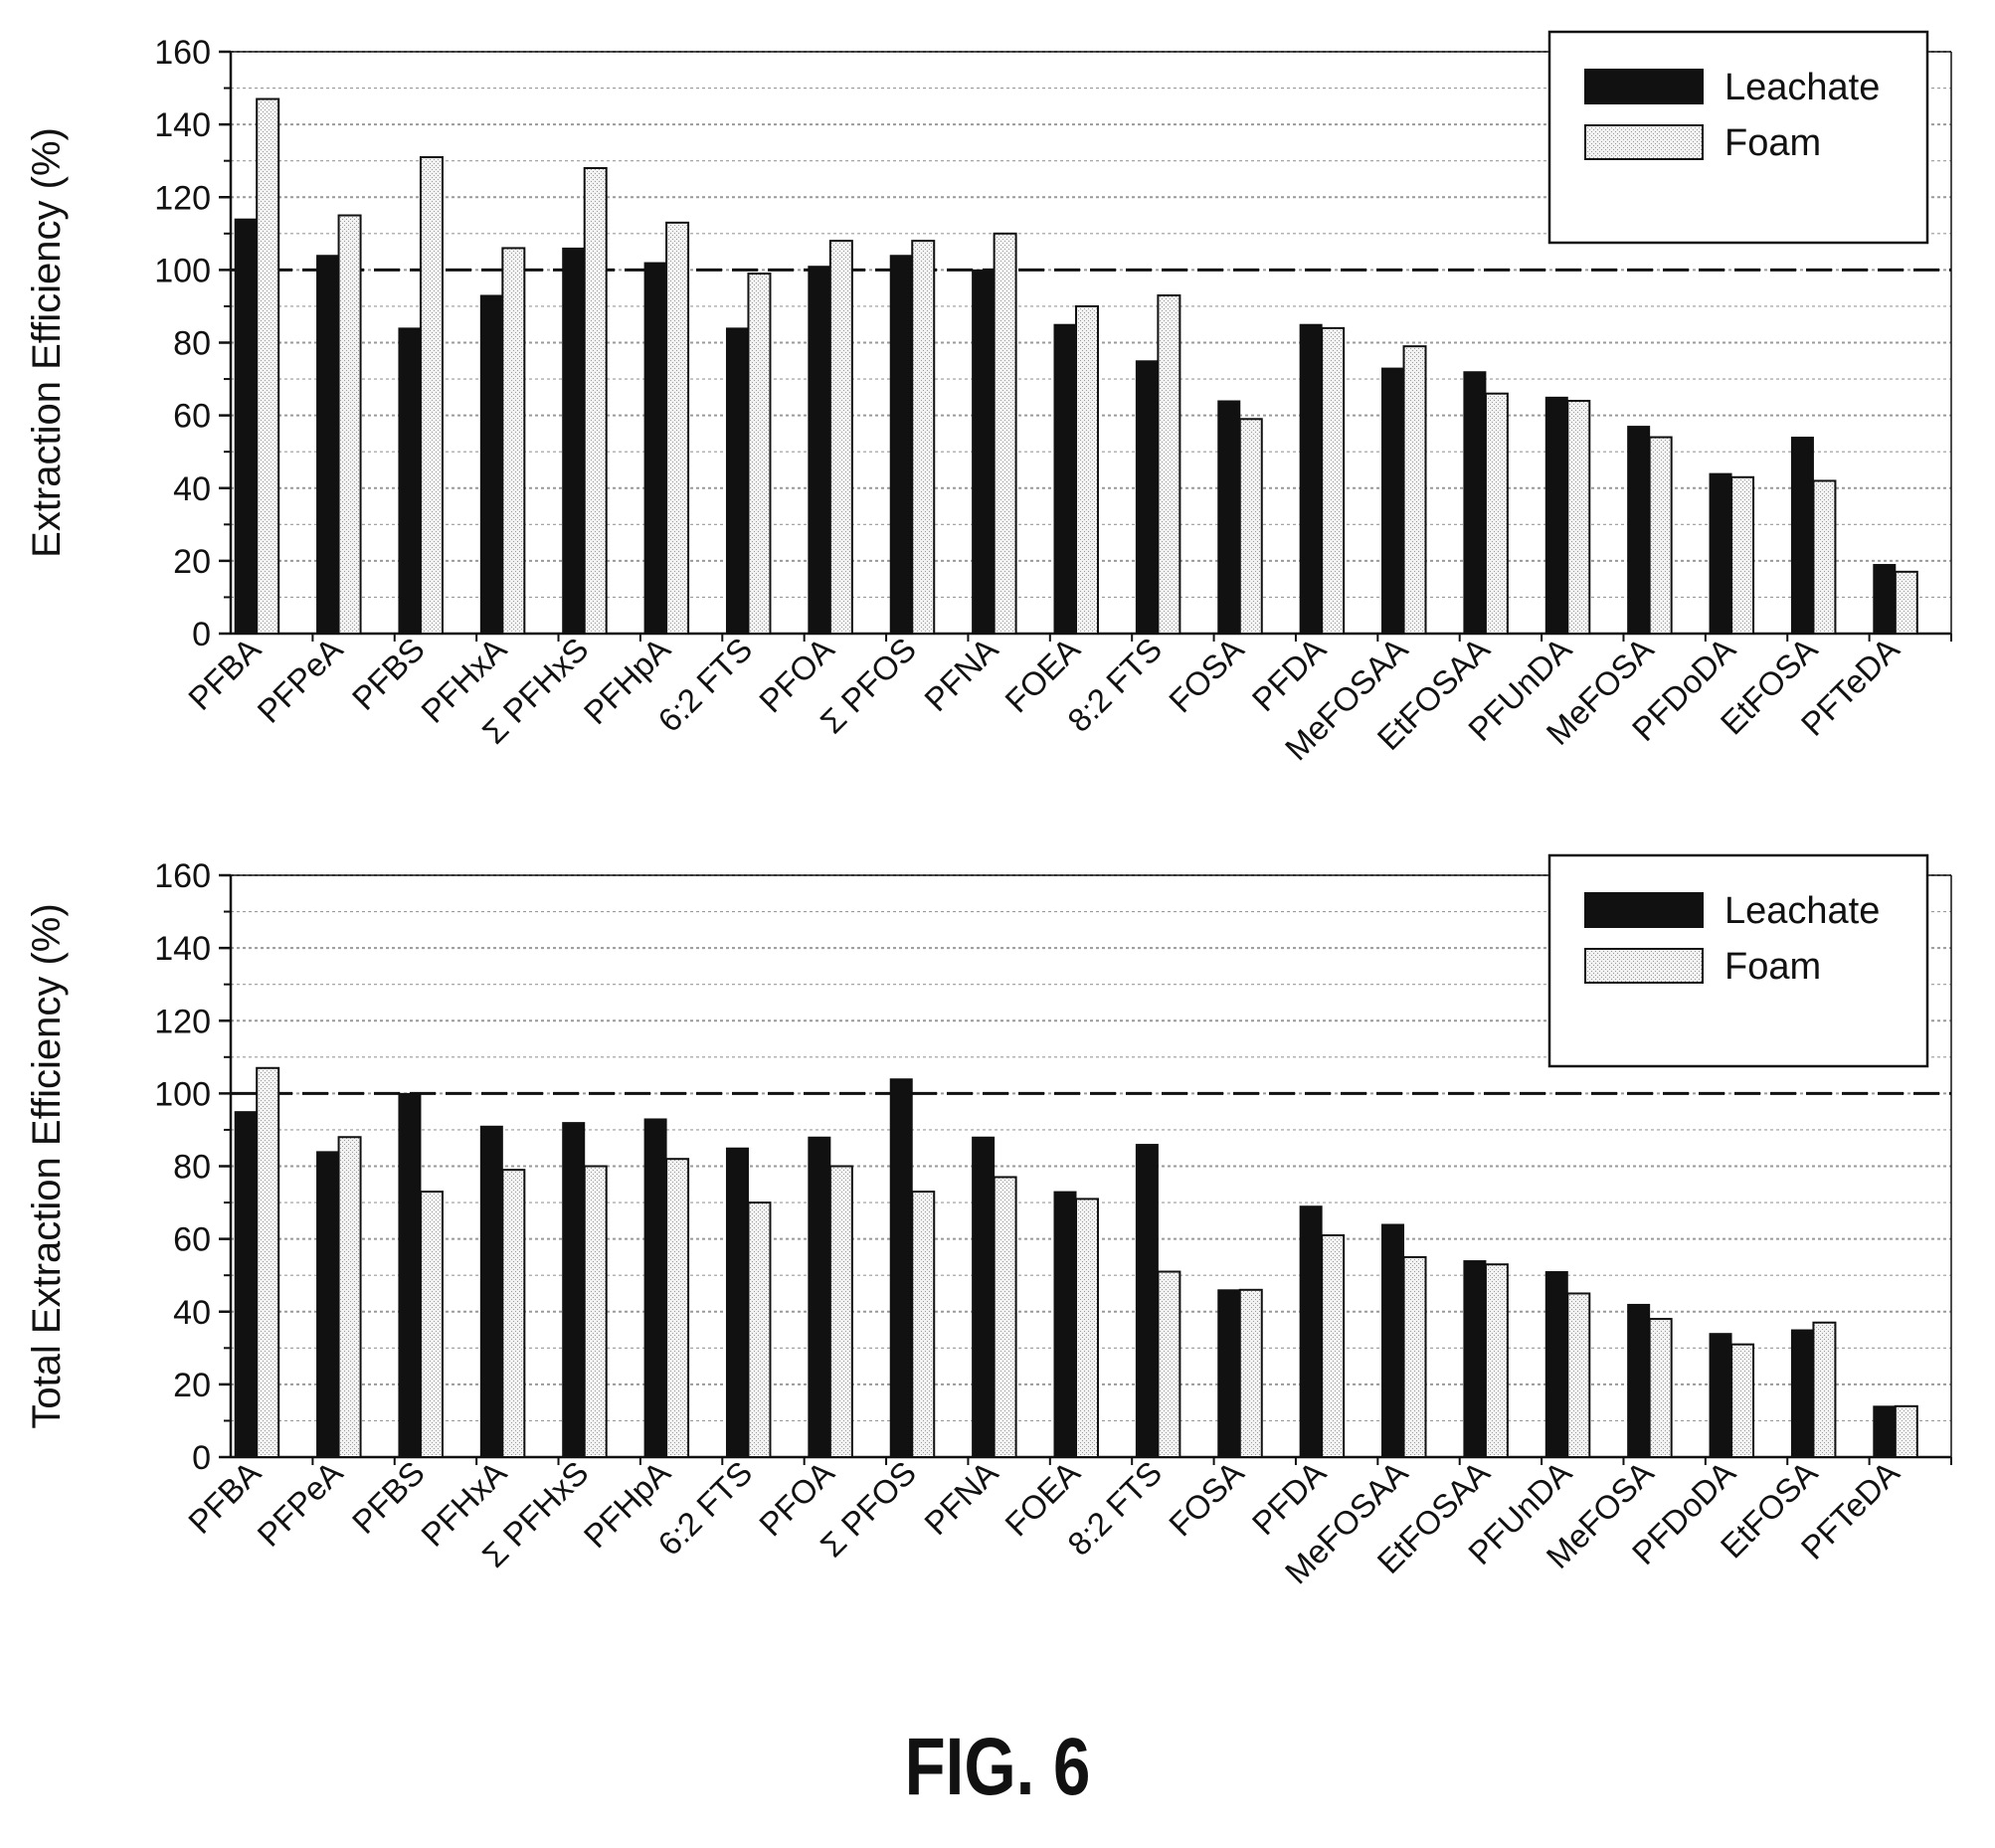  I want to click on bar-foam-fosa, so click(1250, 526).